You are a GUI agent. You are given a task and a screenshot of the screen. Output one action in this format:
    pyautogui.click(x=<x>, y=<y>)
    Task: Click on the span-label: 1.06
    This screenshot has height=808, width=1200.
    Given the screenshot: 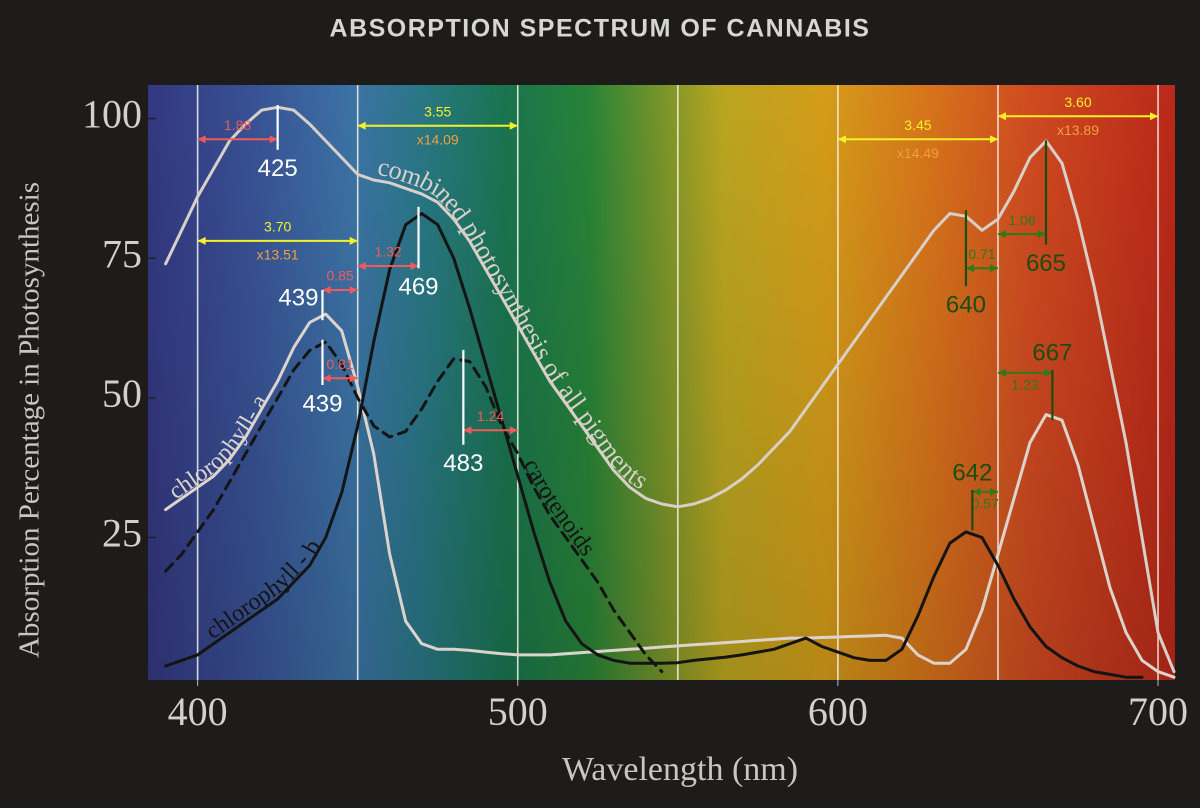 What is the action you would take?
    pyautogui.click(x=1021, y=220)
    